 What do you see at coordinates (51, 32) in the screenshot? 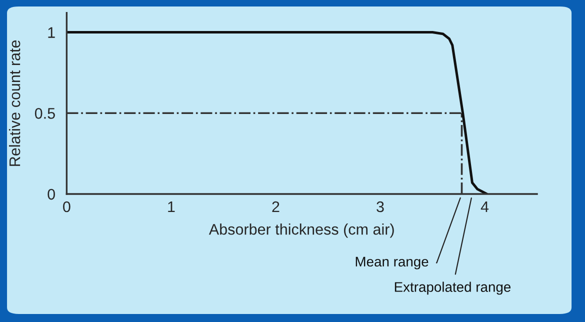
I see `y-tick-label: 1` at bounding box center [51, 32].